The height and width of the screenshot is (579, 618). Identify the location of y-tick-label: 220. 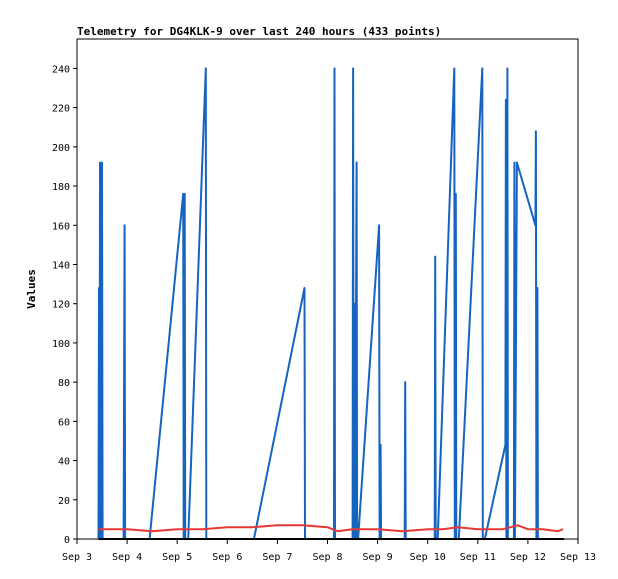
(61, 109).